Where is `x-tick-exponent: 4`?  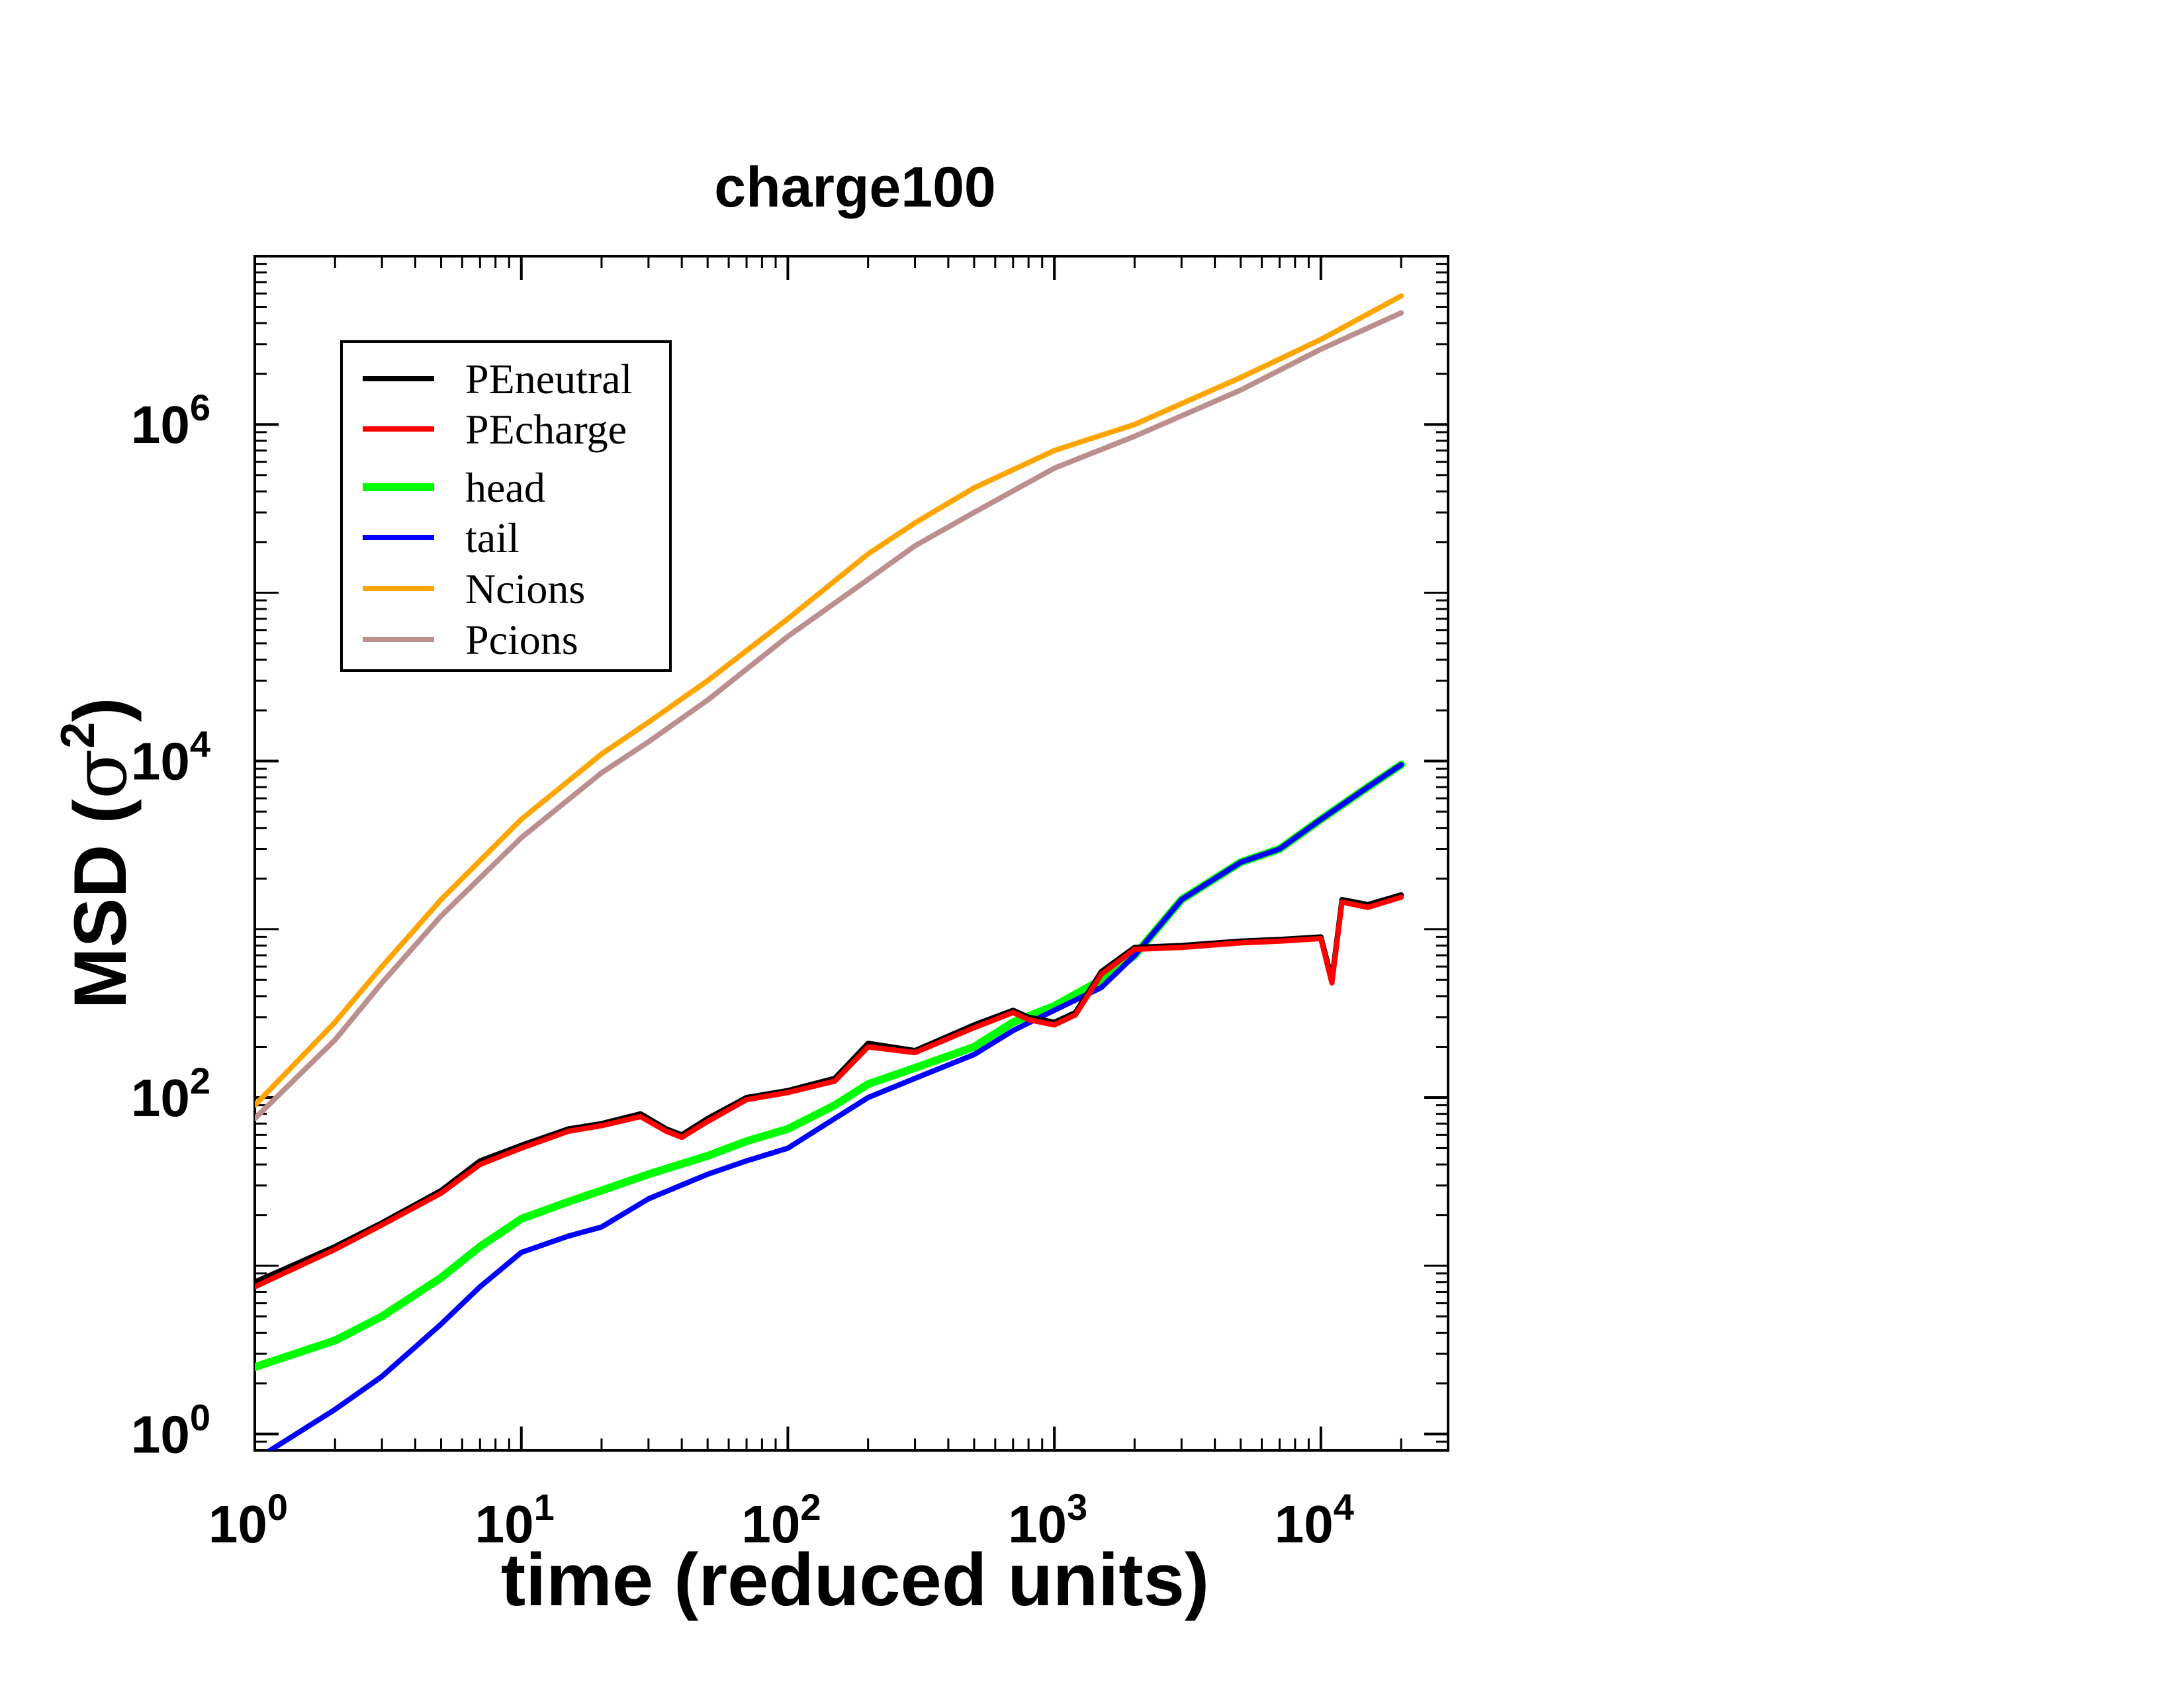 x-tick-exponent: 4 is located at coordinates (1344, 1507).